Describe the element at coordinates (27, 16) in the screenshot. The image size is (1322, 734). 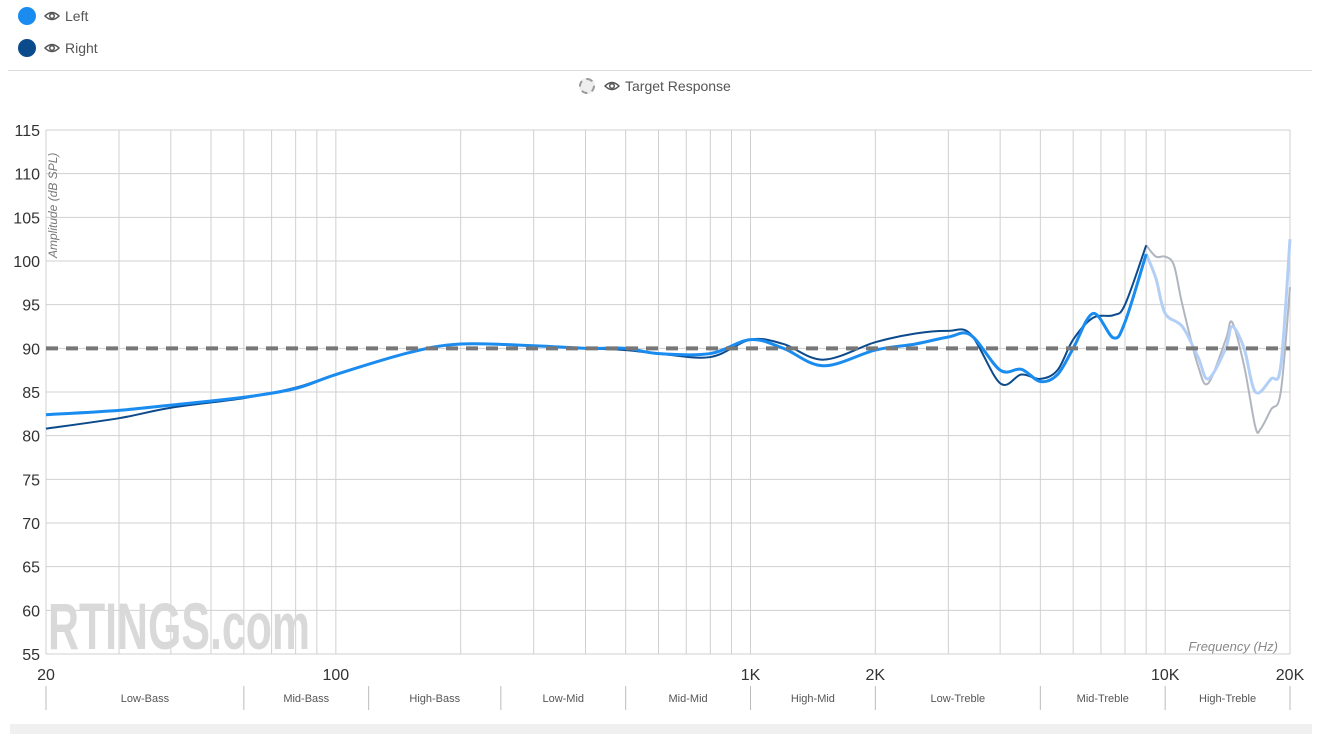
I see `left-color-swatch` at that location.